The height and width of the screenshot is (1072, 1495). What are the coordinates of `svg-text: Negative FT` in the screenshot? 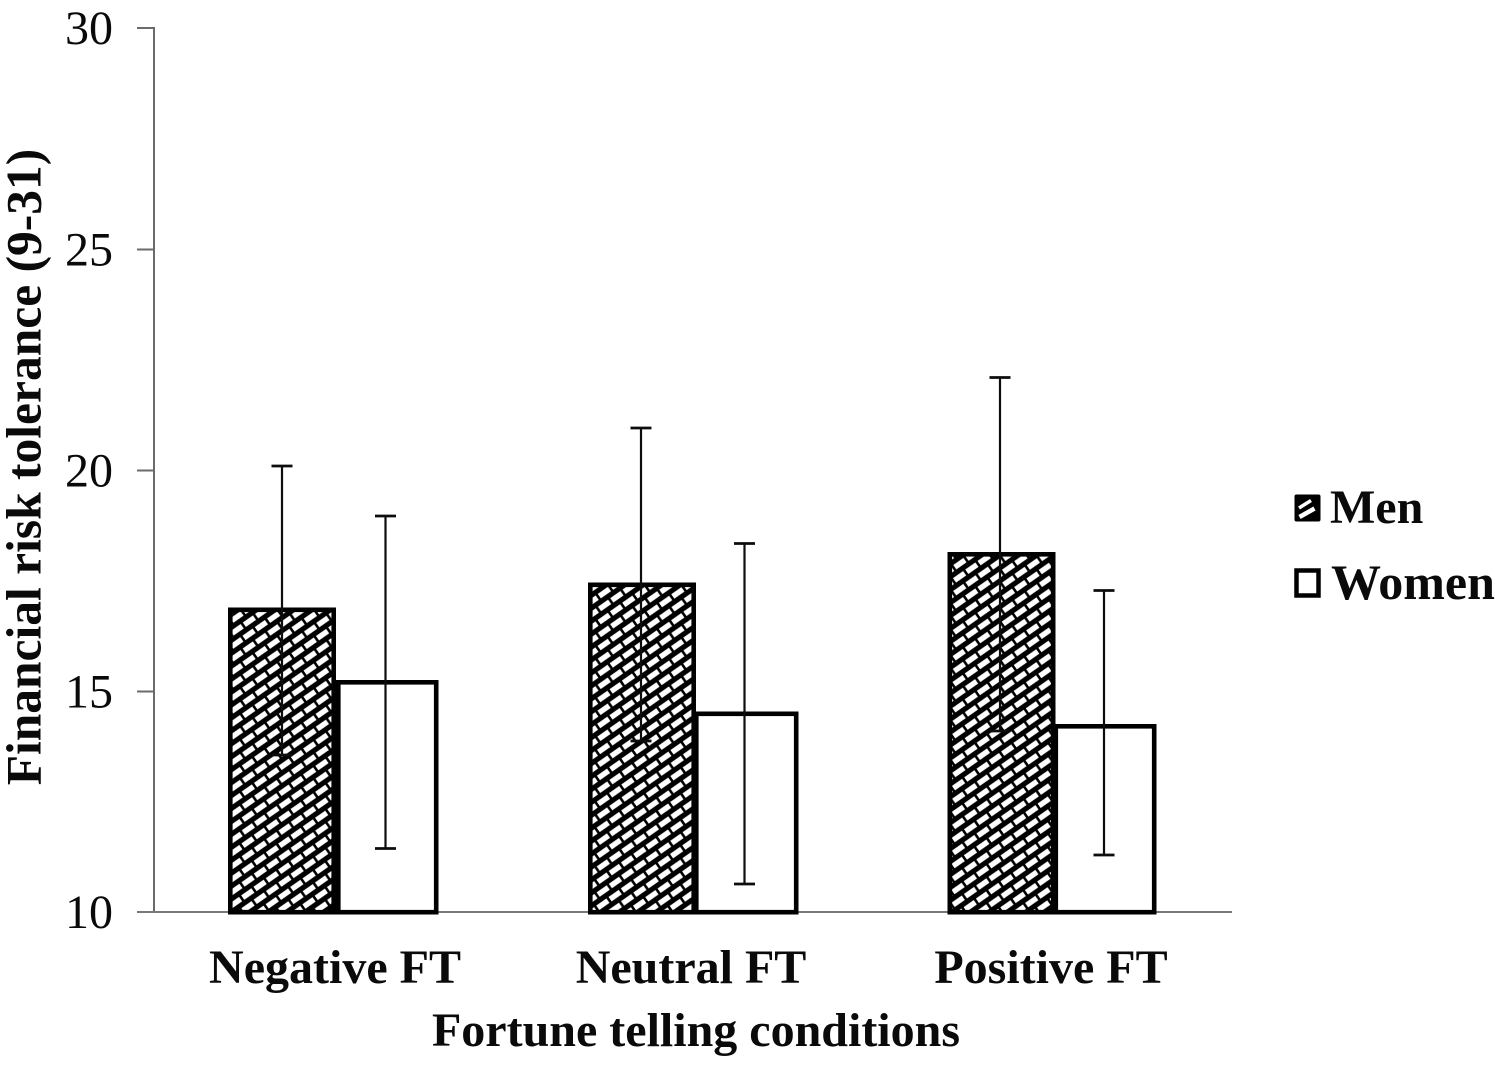 It's located at (335, 967).